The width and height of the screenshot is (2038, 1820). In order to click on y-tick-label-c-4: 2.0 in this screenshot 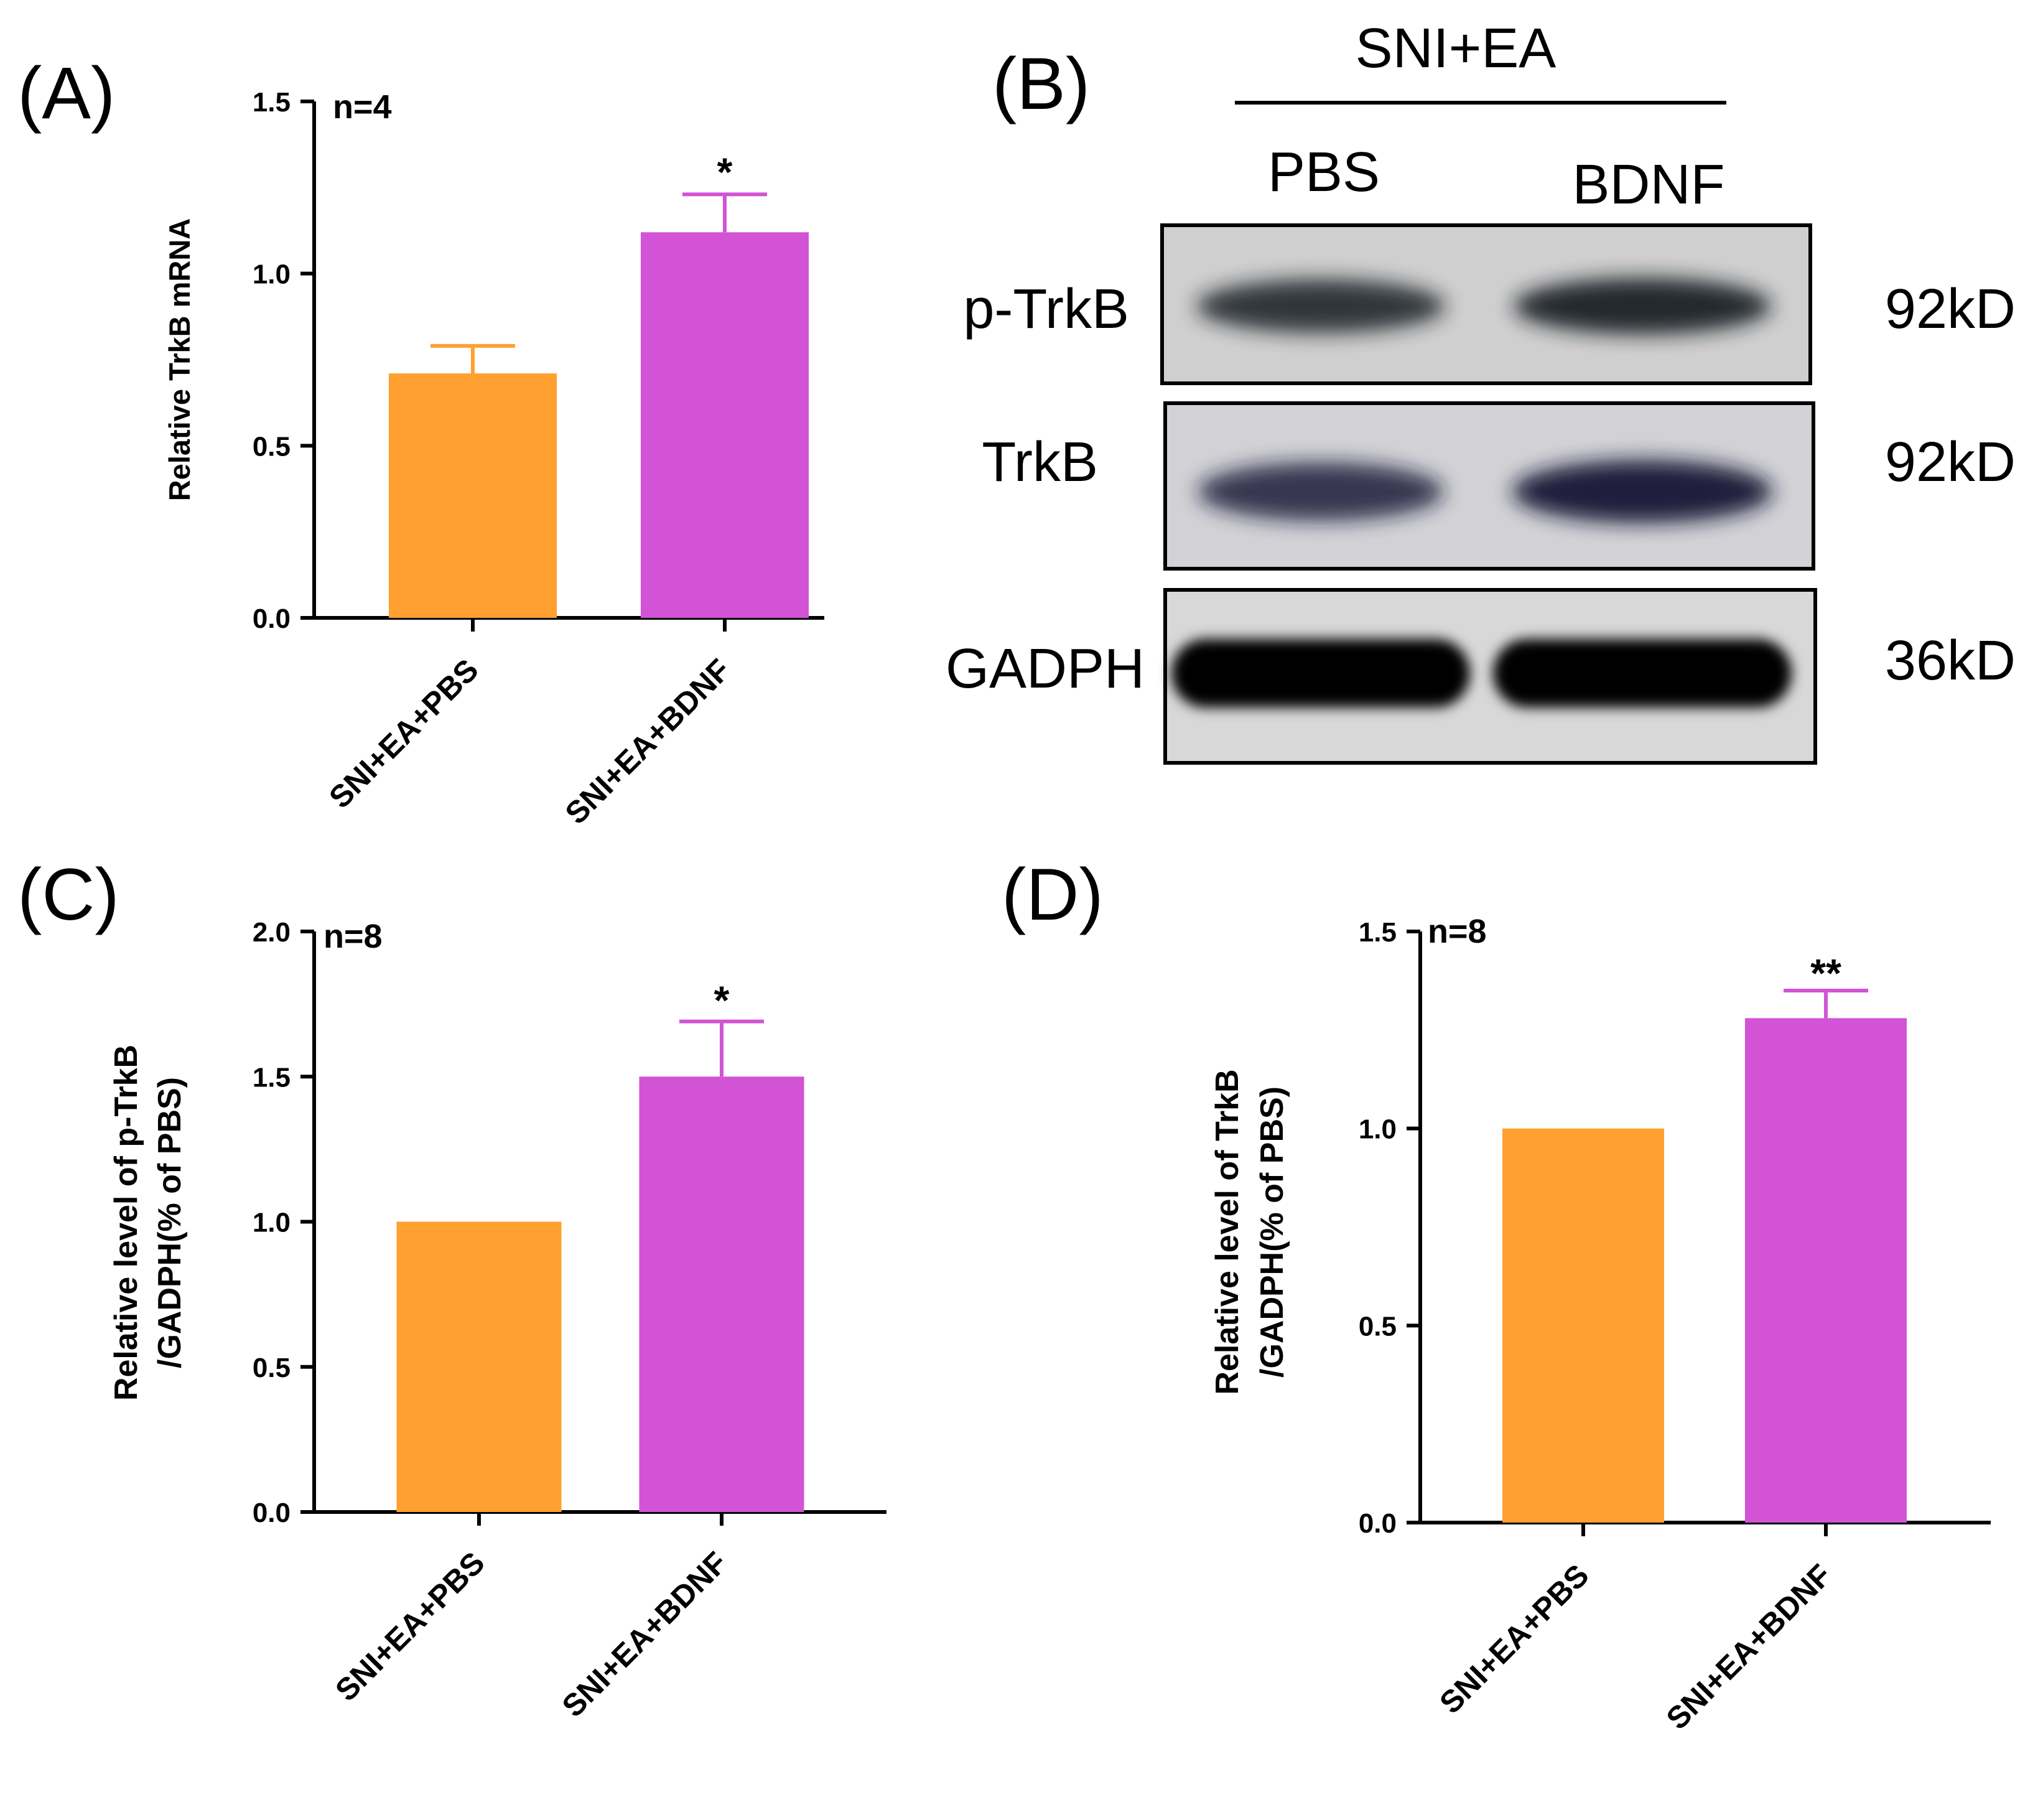, I will do `click(272, 933)`.